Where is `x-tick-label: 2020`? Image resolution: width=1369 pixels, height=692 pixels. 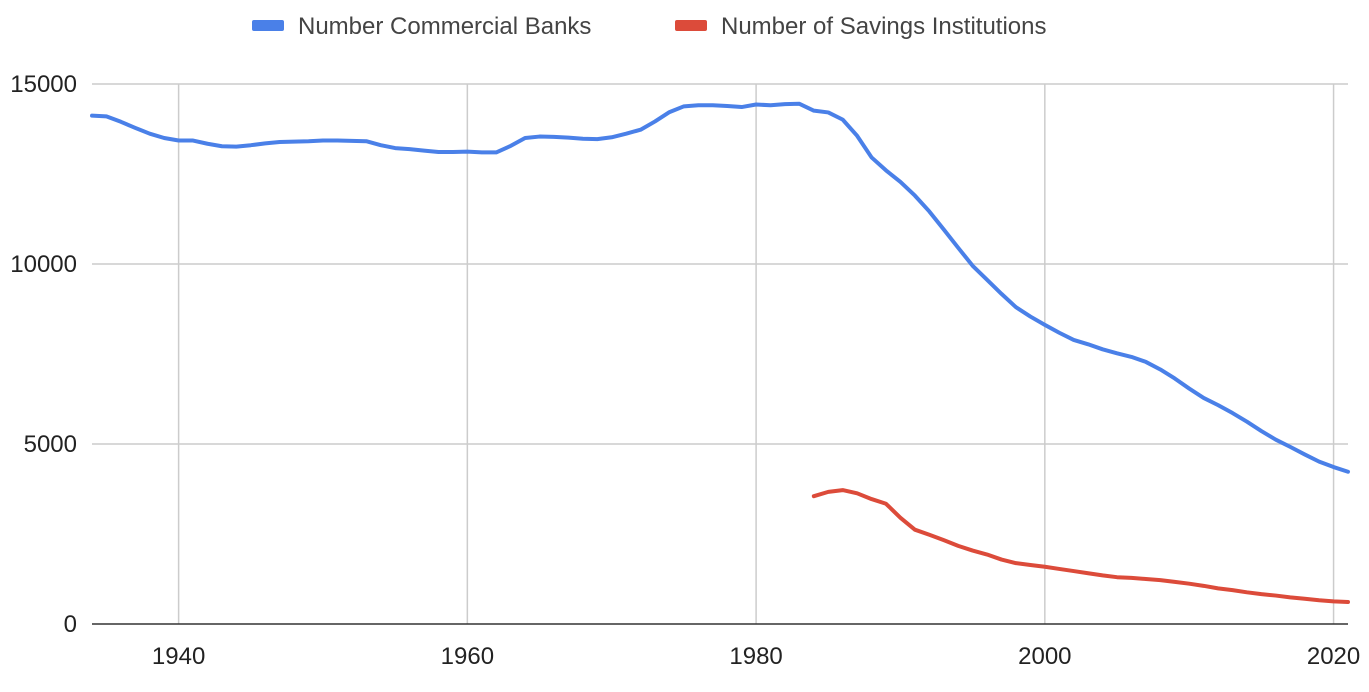 x-tick-label: 2020 is located at coordinates (1333, 656).